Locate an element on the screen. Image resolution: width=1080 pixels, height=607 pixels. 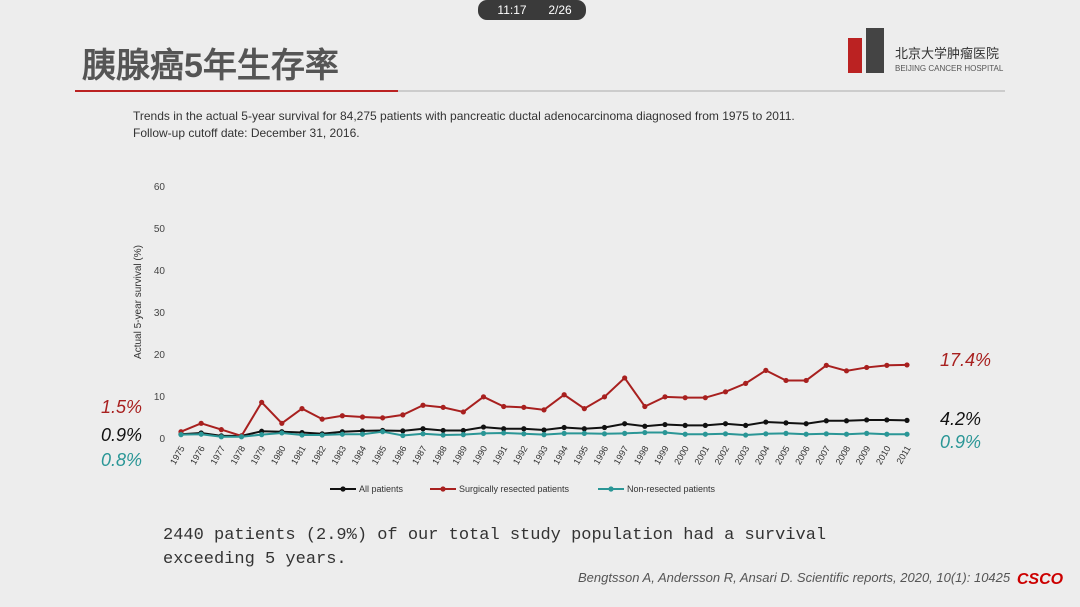
x-tick-label: 2006 is located at coordinates (802, 455).